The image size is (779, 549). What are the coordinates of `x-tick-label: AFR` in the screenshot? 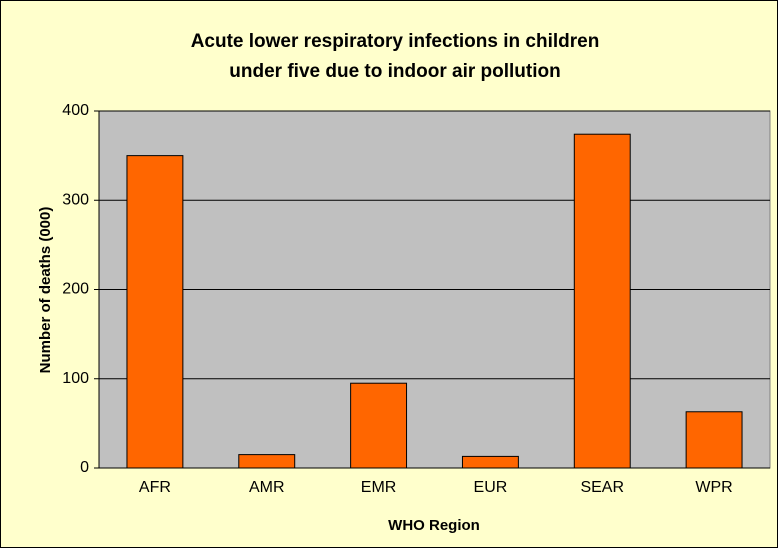 It's located at (155, 487).